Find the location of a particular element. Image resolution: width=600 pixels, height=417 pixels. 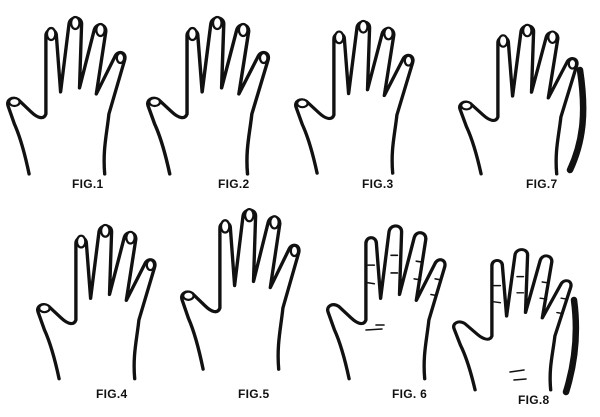

figure-caption: FIG.5 is located at coordinates (254, 394).